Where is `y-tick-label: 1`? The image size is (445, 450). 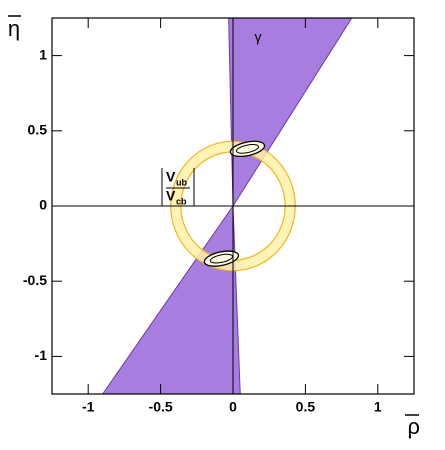 y-tick-label: 1 is located at coordinates (43, 54).